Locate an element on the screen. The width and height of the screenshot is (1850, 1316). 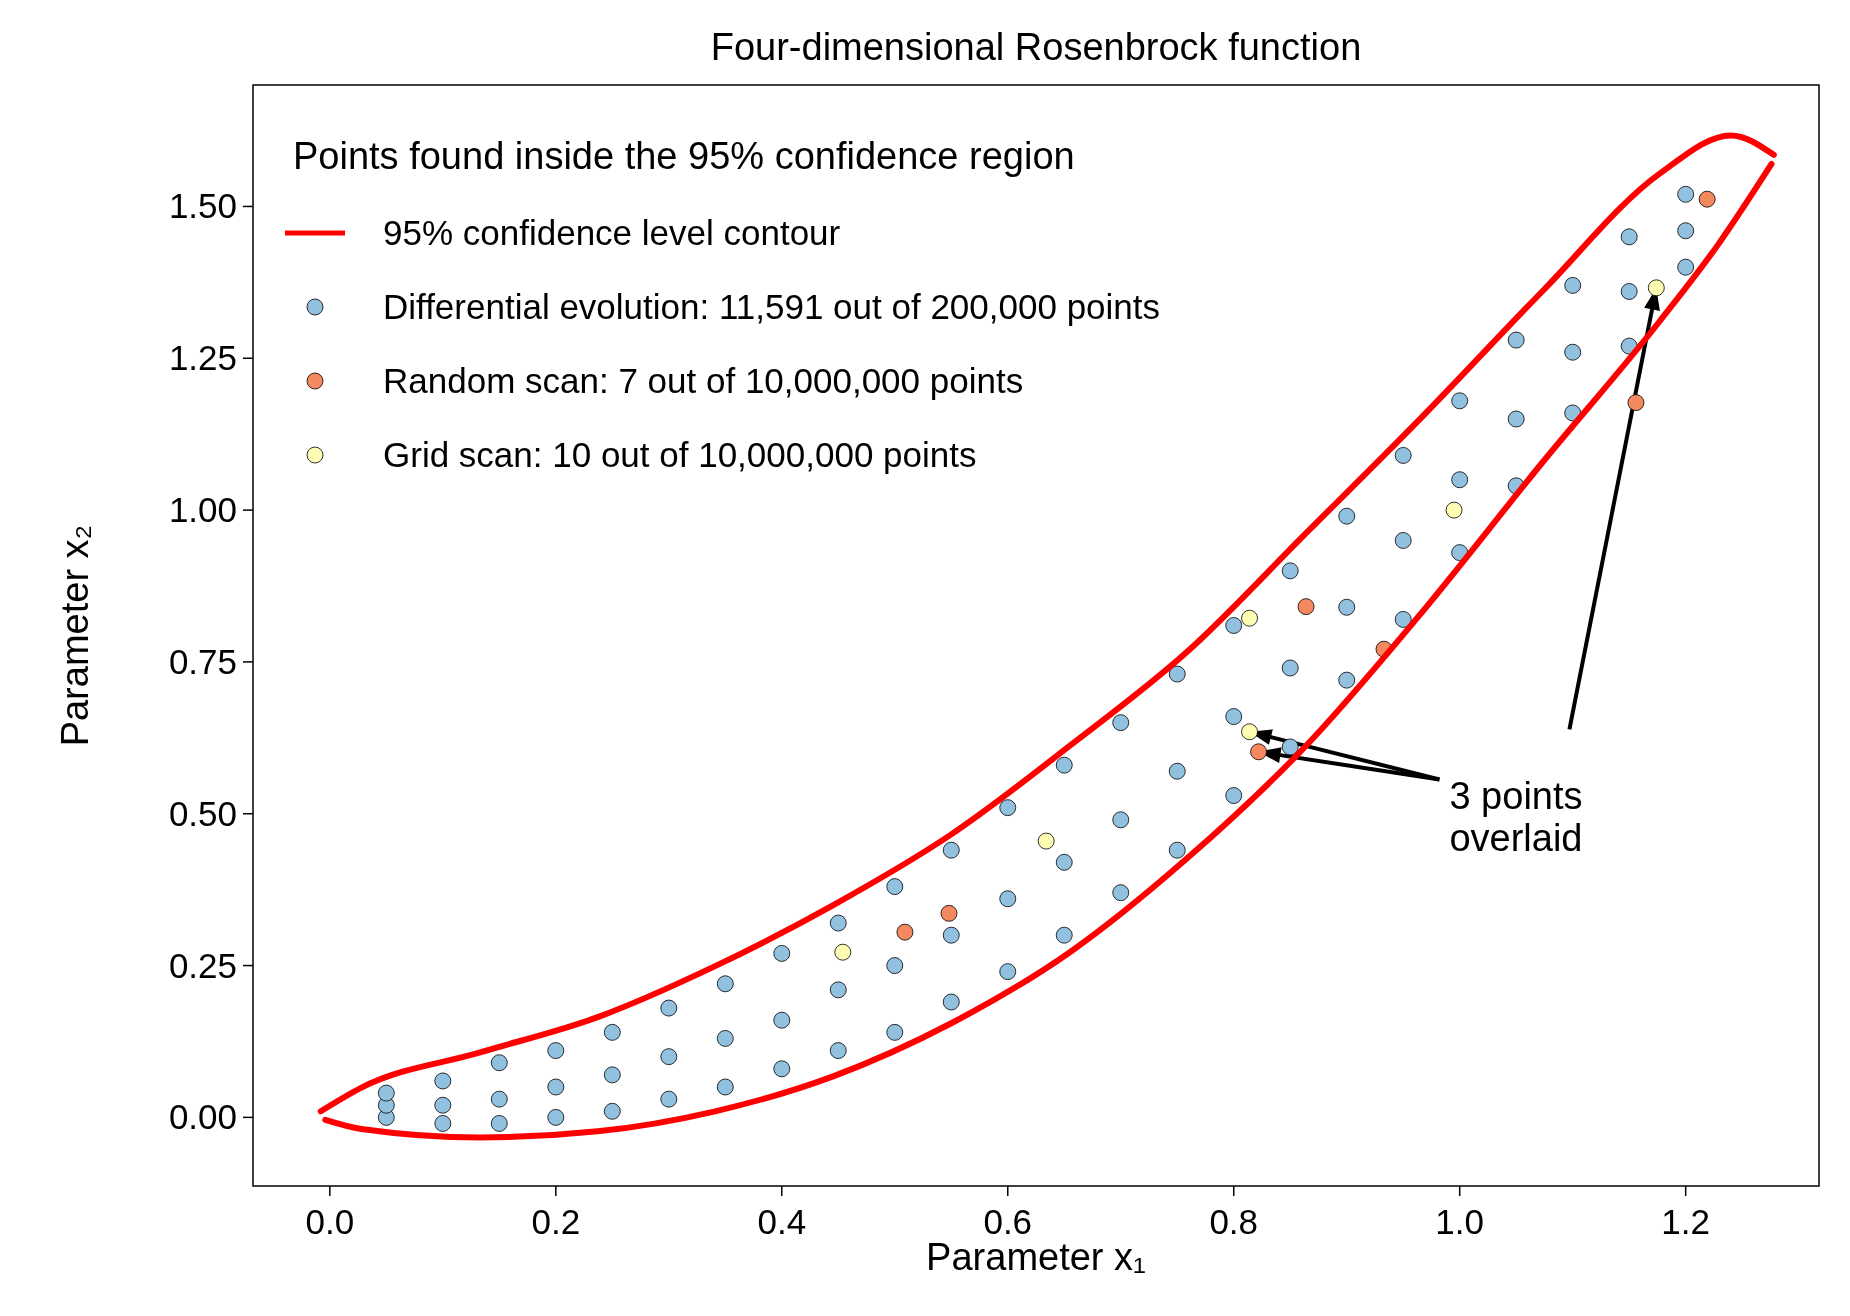
legend-label: Random scan: 7 out of 10,000,000 points is located at coordinates (703, 380).